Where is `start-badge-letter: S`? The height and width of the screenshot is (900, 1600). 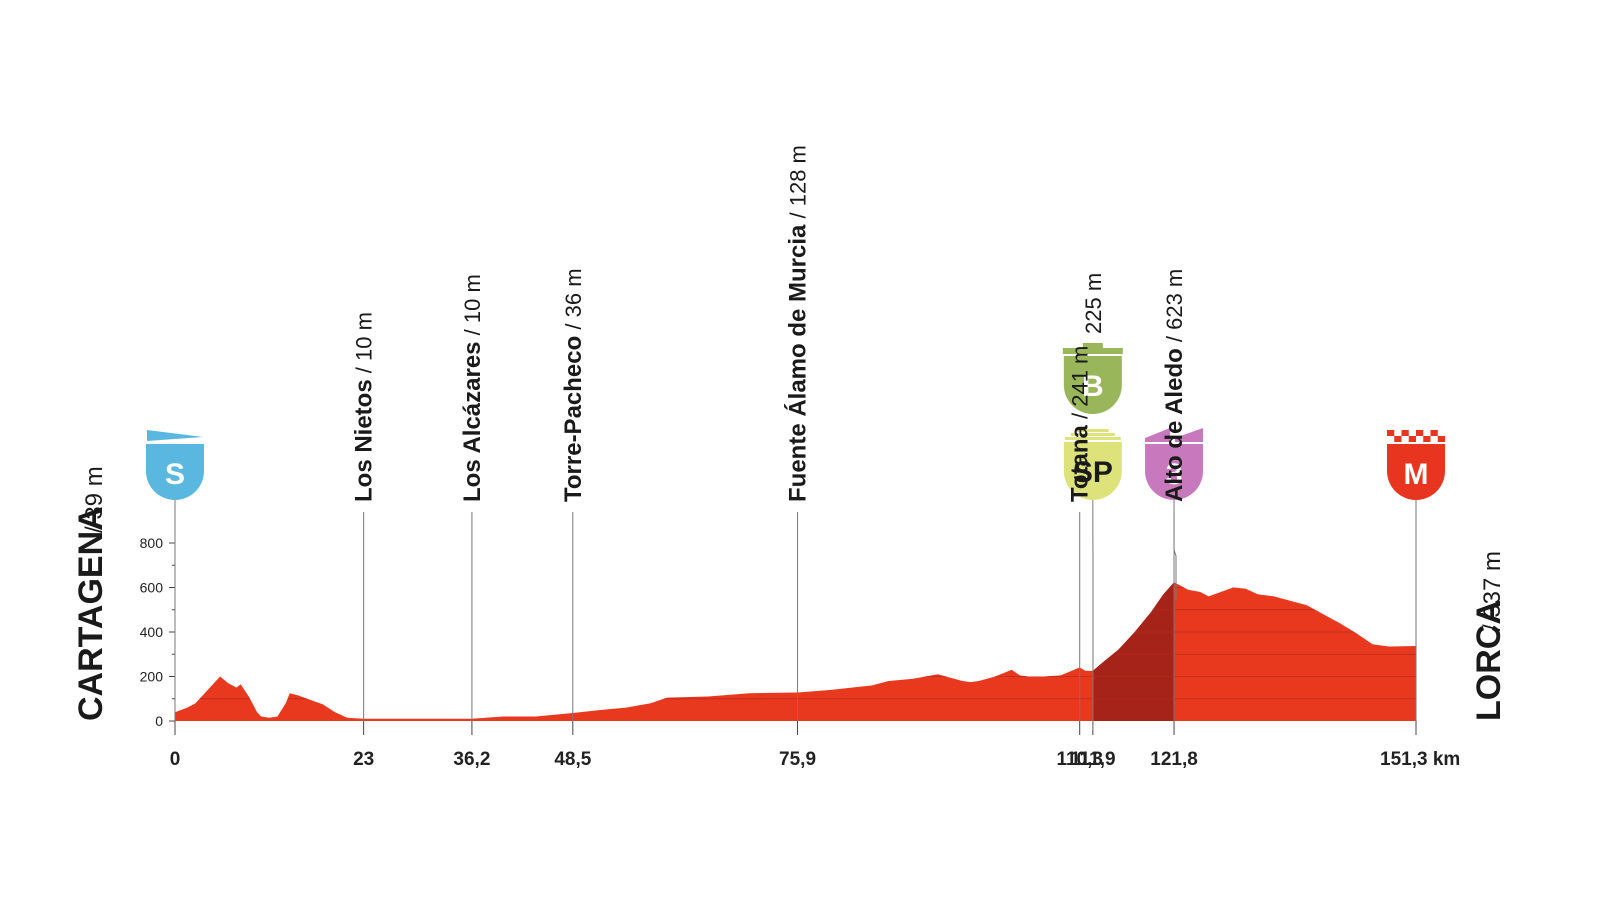
start-badge-letter: S is located at coordinates (175, 474).